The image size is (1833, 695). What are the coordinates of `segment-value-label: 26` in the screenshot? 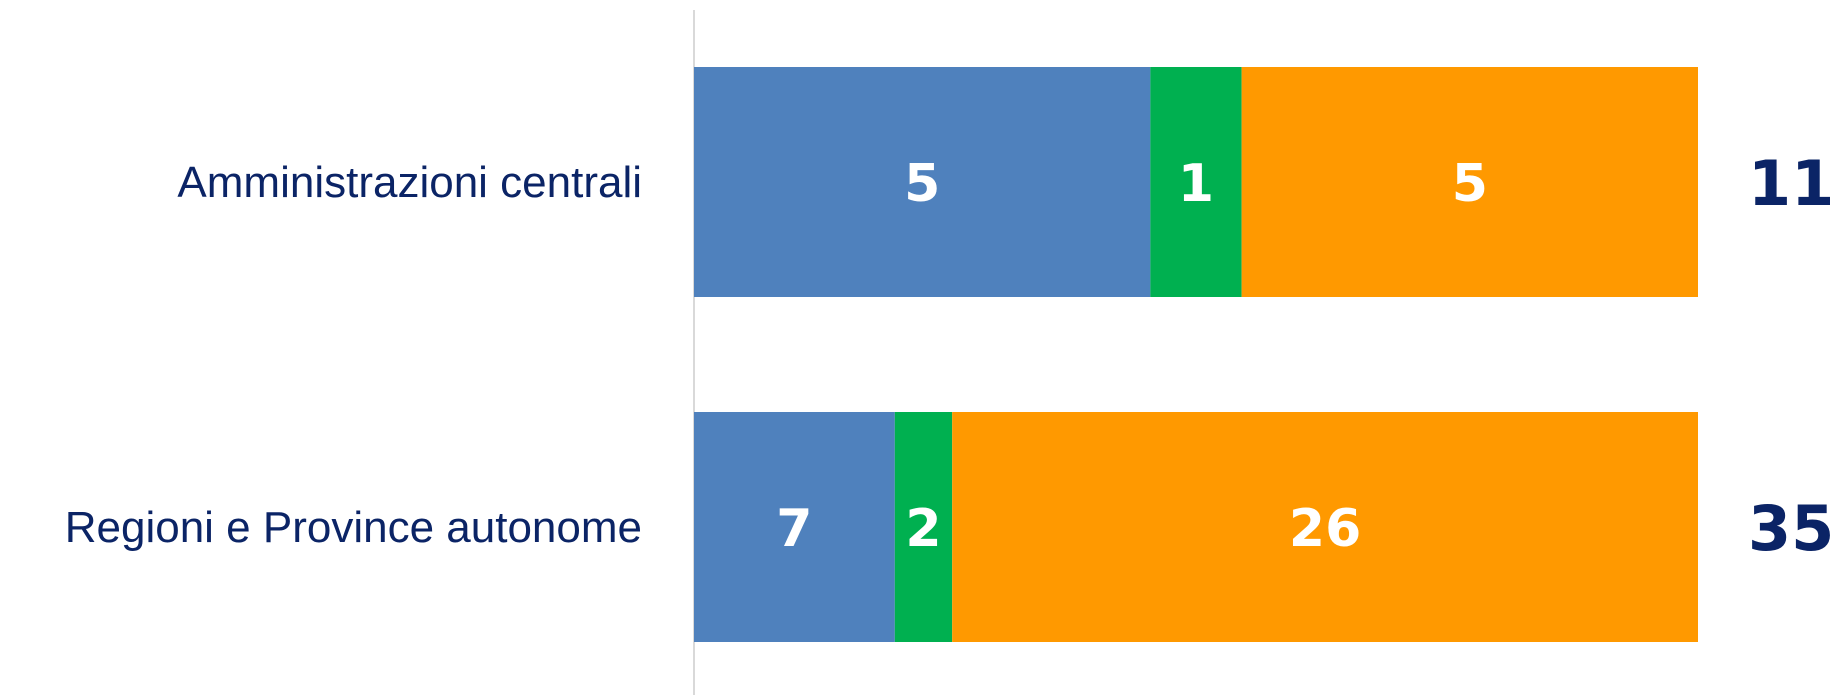 It's located at (1325, 529).